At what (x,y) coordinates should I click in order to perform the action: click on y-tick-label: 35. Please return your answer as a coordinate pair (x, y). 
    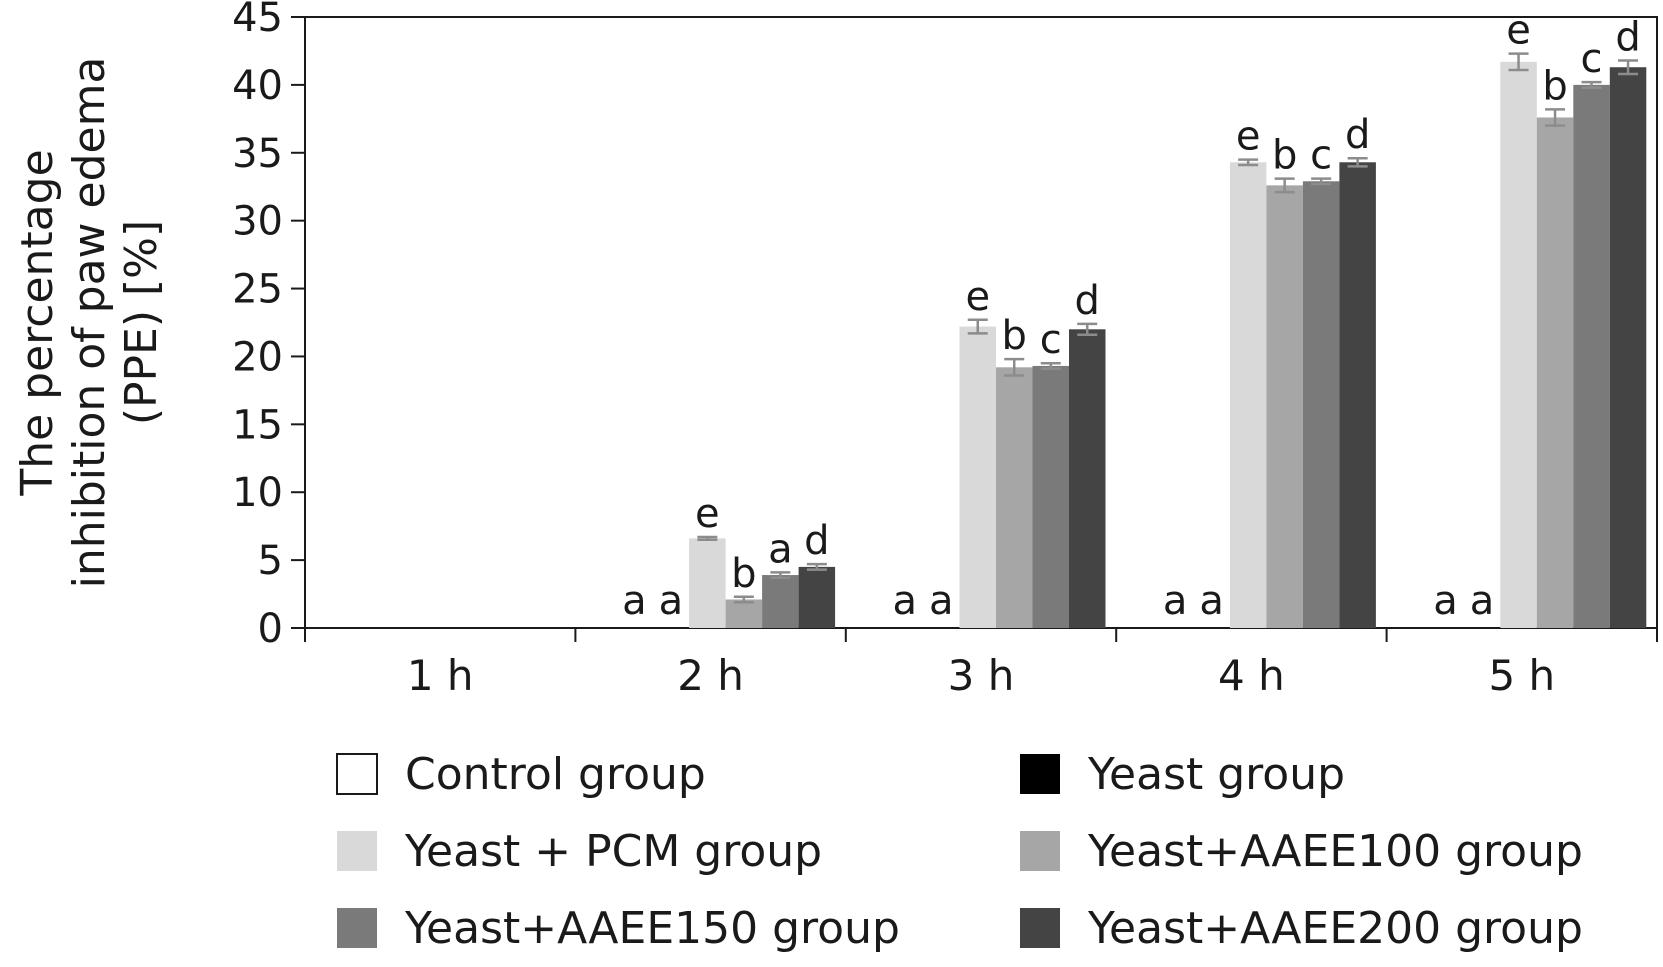
    Looking at the image, I should click on (257, 154).